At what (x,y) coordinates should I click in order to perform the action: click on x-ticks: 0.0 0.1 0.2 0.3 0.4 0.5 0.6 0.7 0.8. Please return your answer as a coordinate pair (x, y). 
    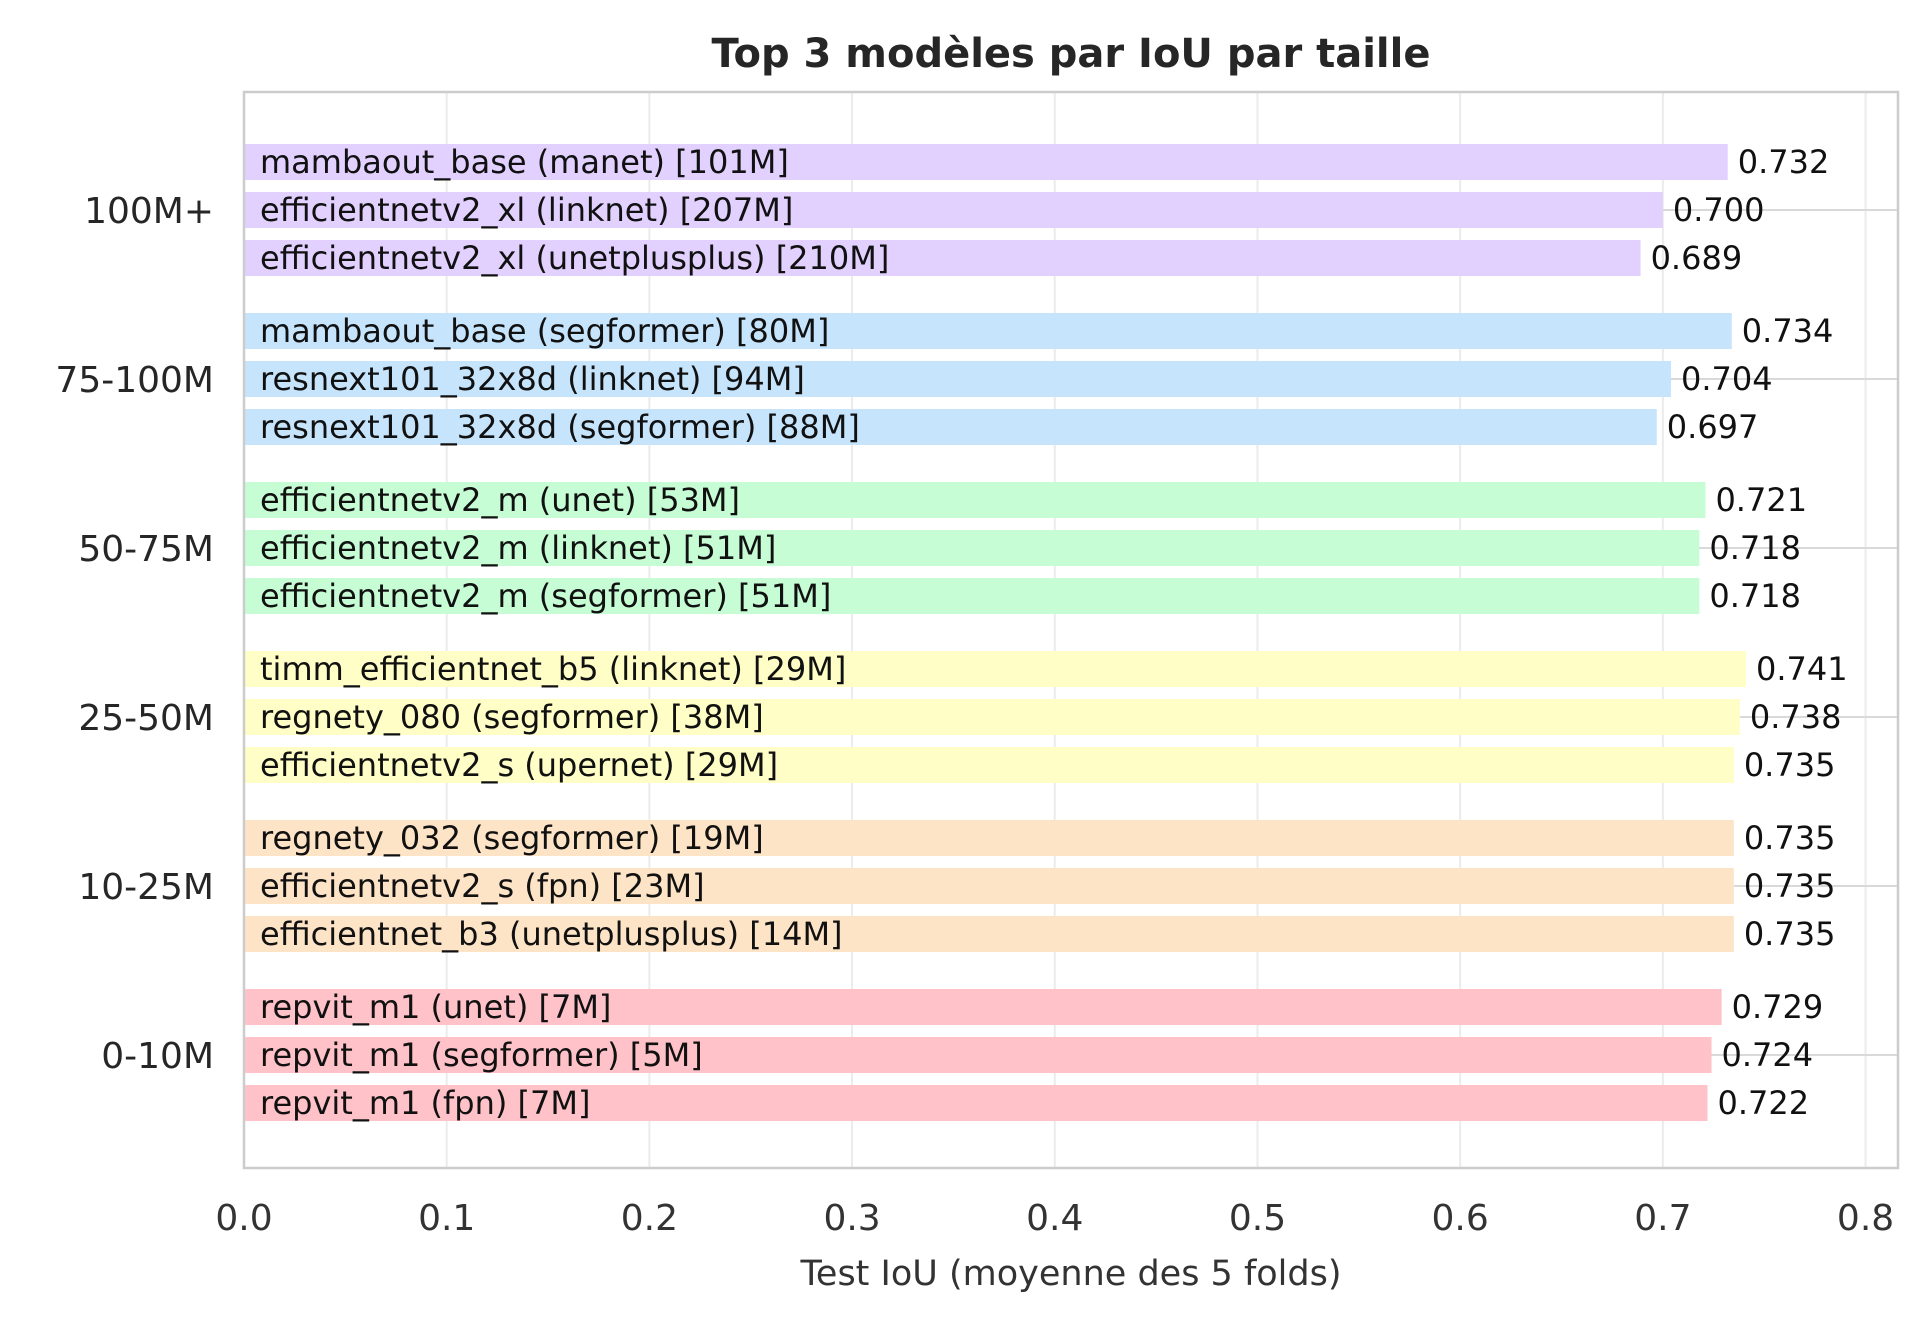
    Looking at the image, I should click on (1054, 1218).